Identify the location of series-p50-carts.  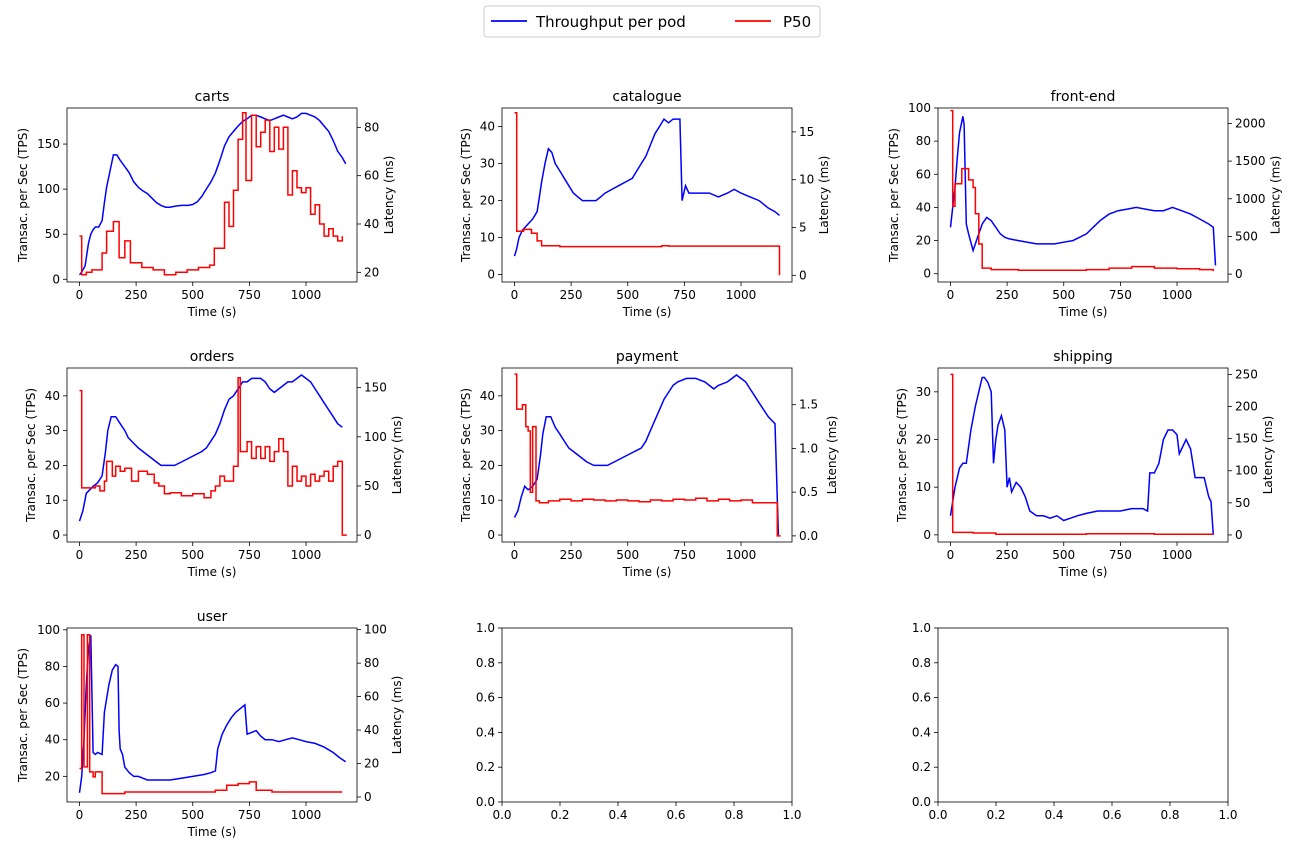
(211, 194).